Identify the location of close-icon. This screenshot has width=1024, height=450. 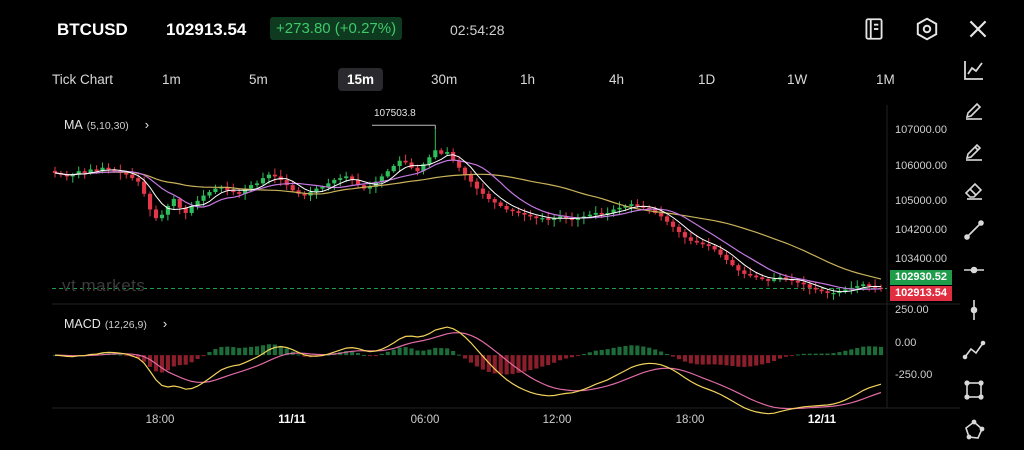
(978, 29).